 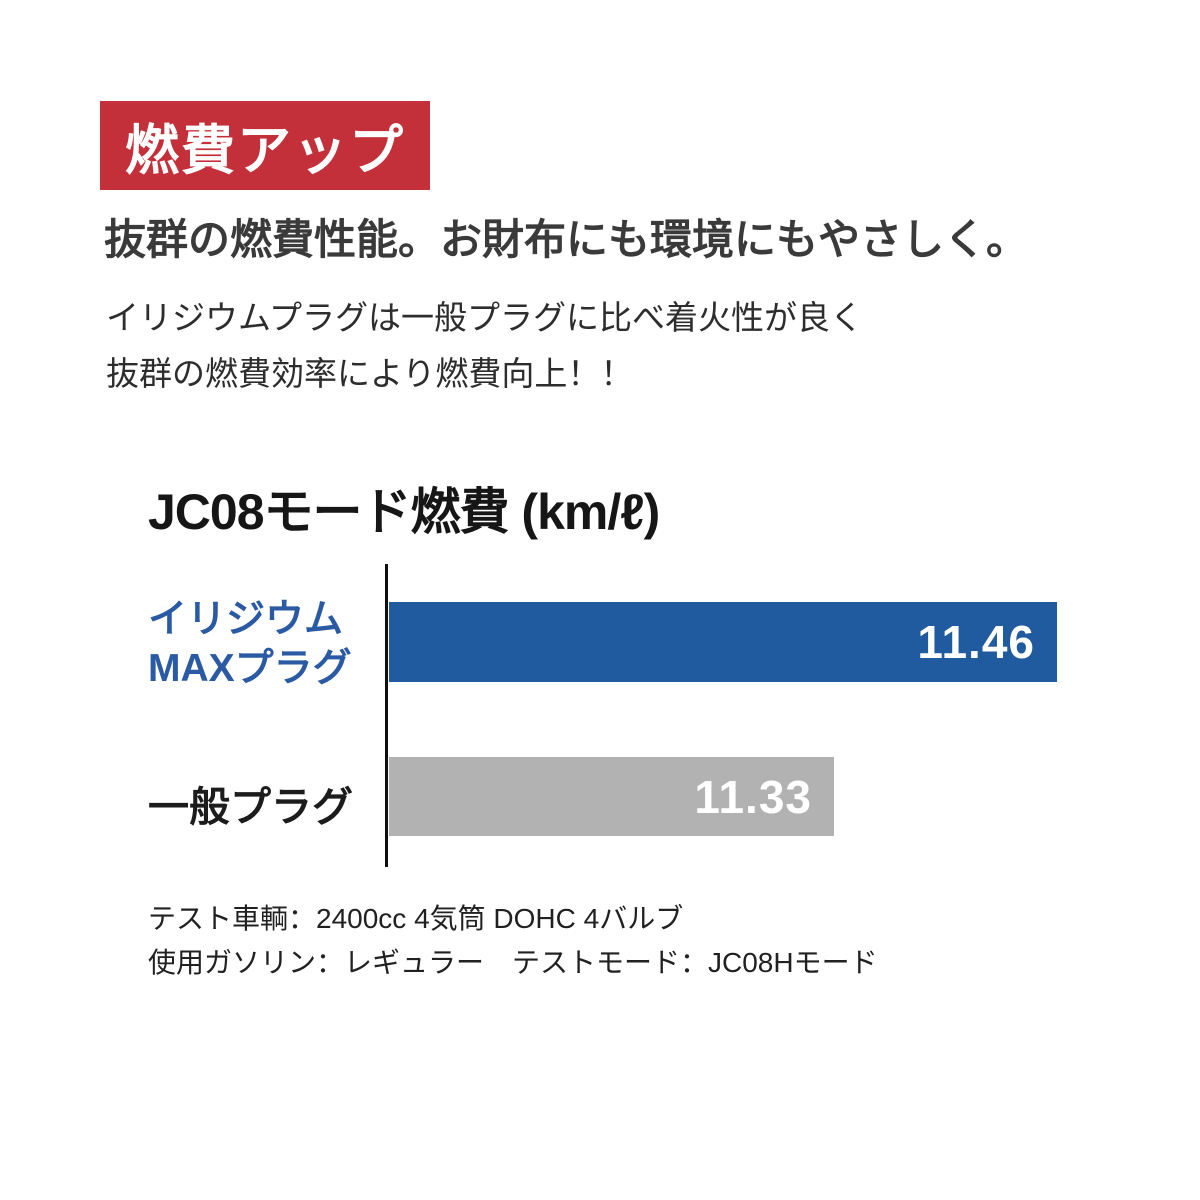 I want to click on fuel-economy-up-badge: 燃費アップ, so click(x=265, y=145).